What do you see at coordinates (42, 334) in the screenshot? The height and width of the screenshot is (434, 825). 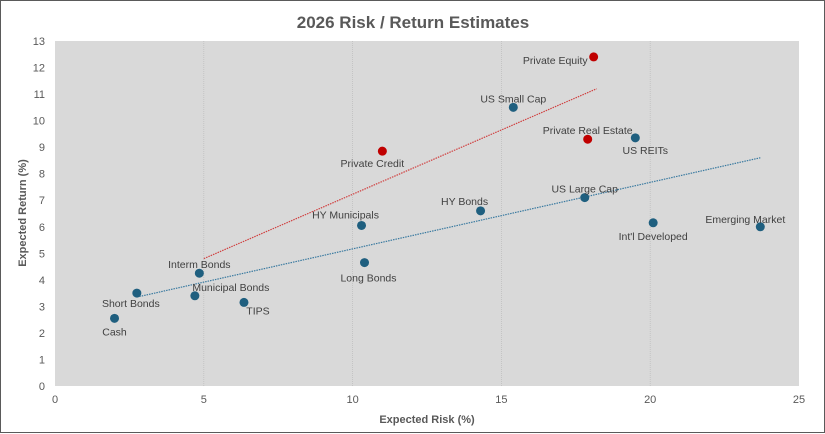 I see `y-tick-label: 2` at bounding box center [42, 334].